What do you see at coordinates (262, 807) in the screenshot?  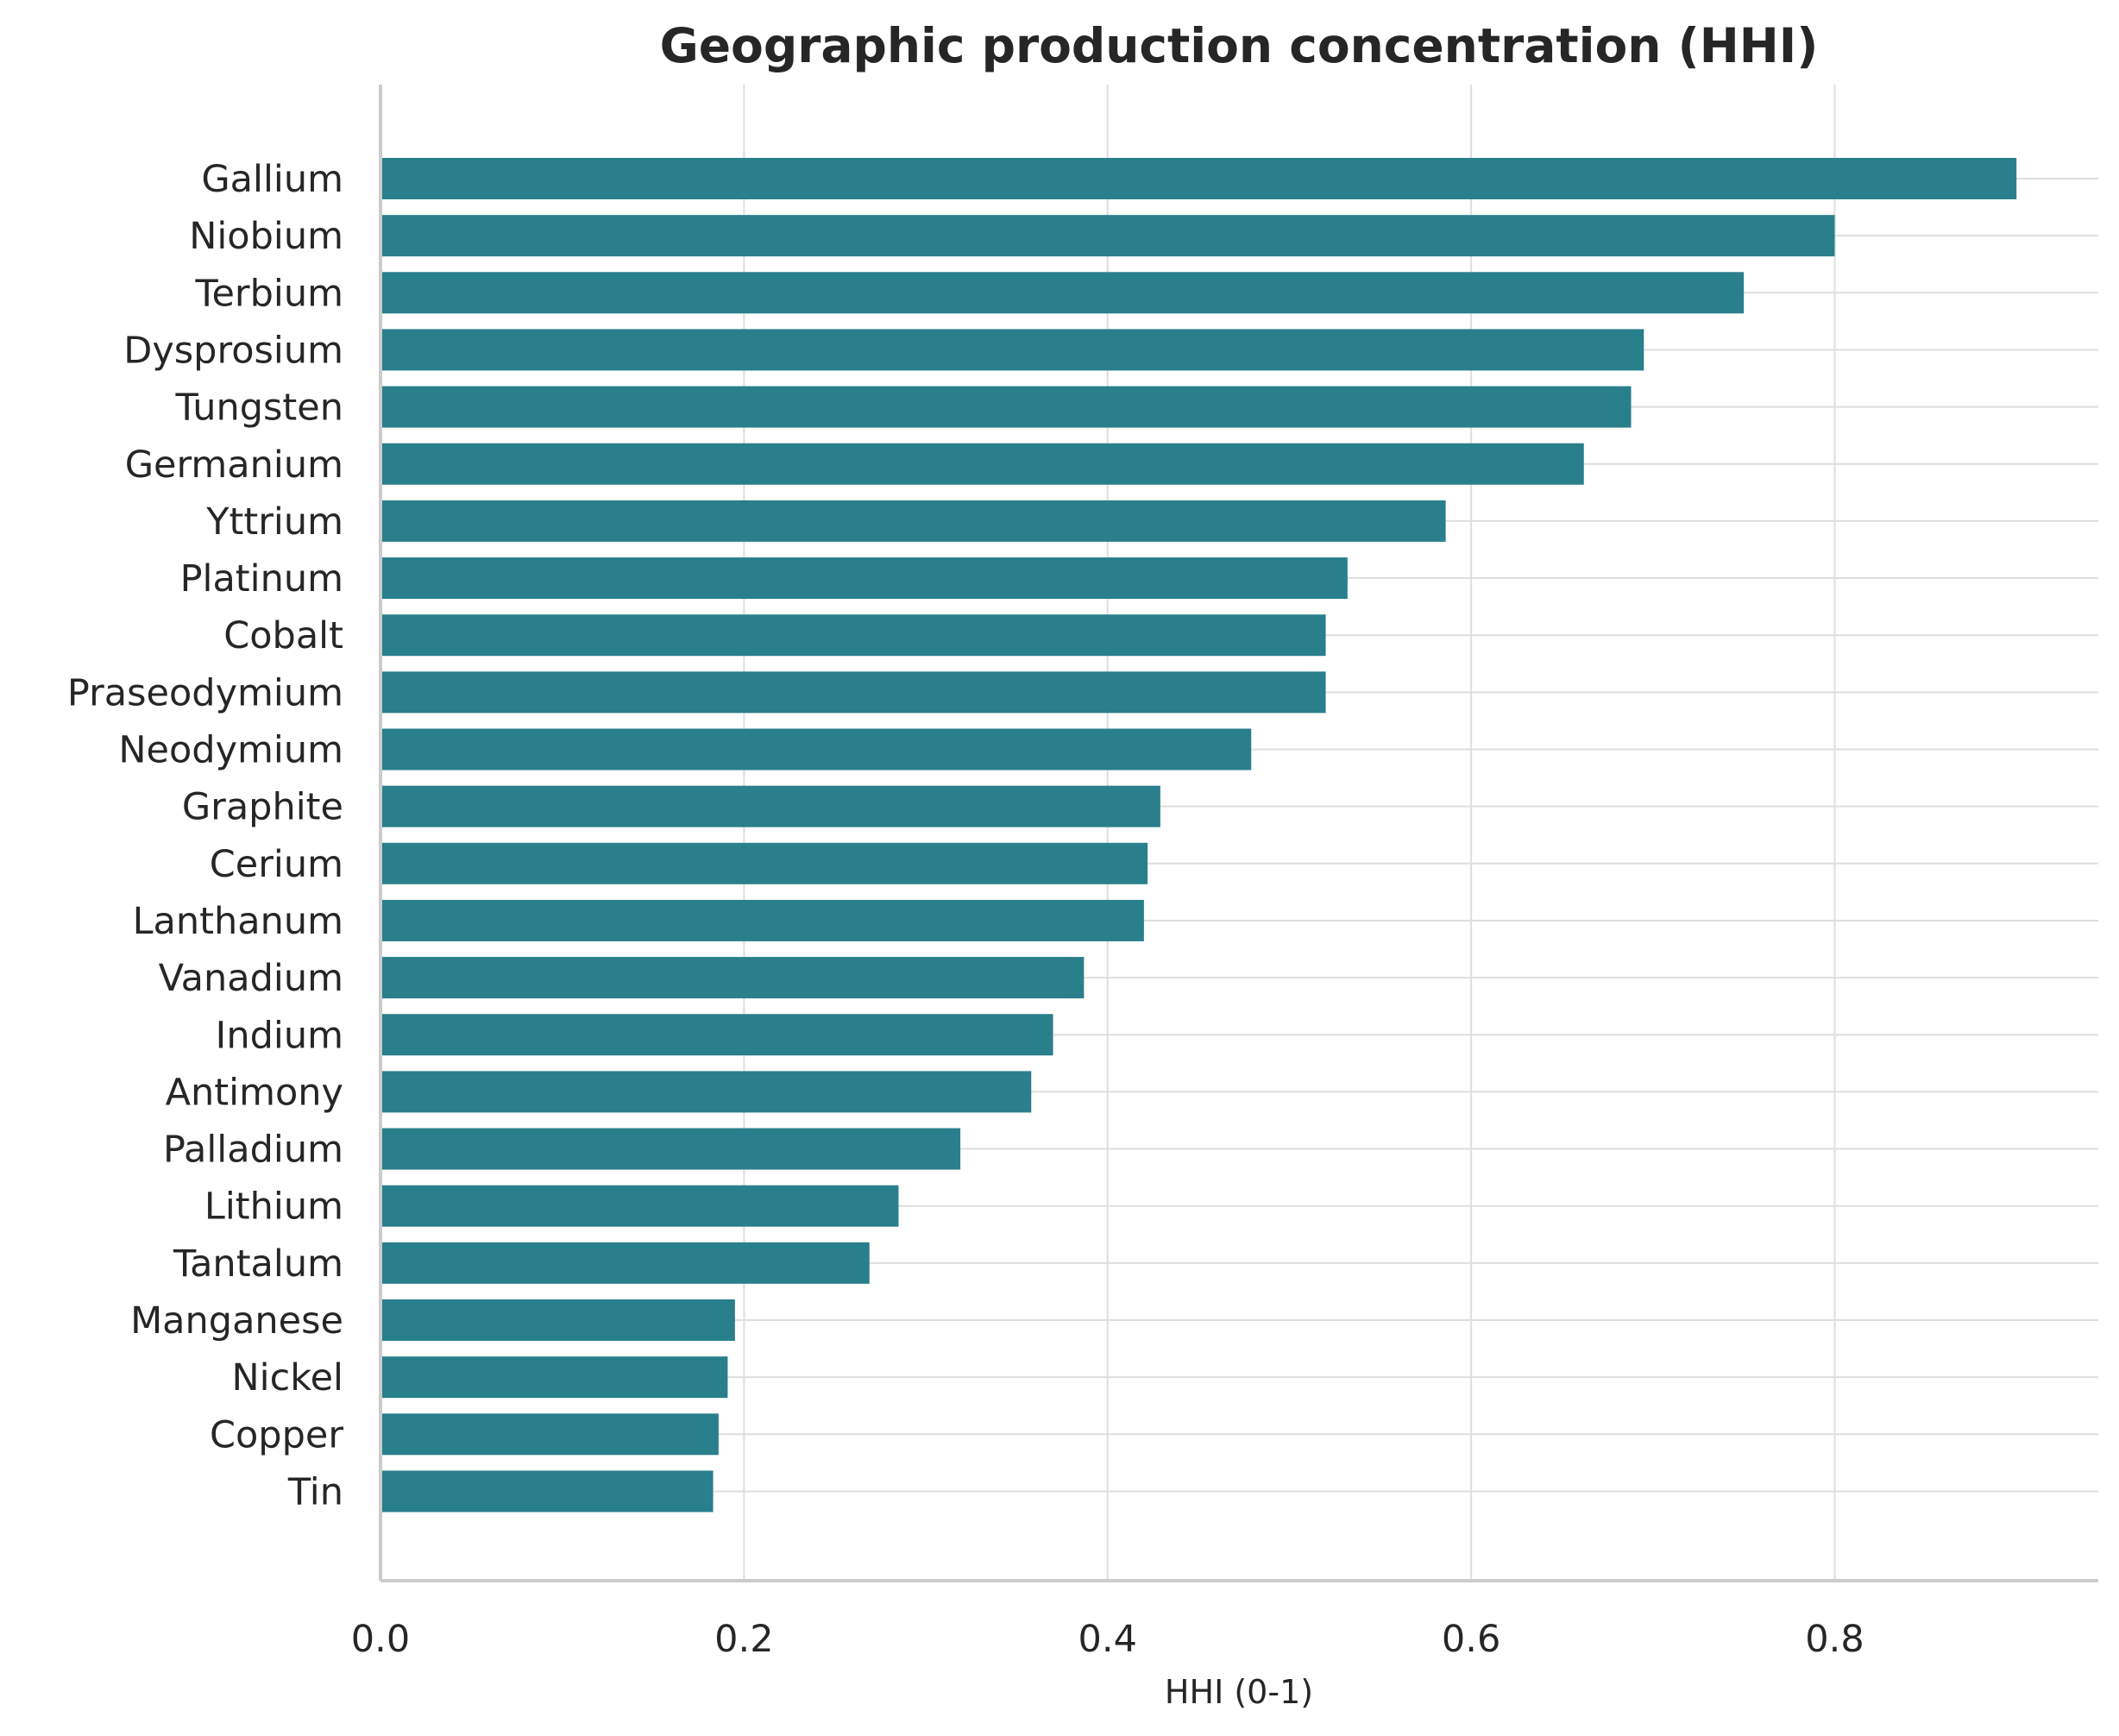 I see `y-tick-label: Graphite` at bounding box center [262, 807].